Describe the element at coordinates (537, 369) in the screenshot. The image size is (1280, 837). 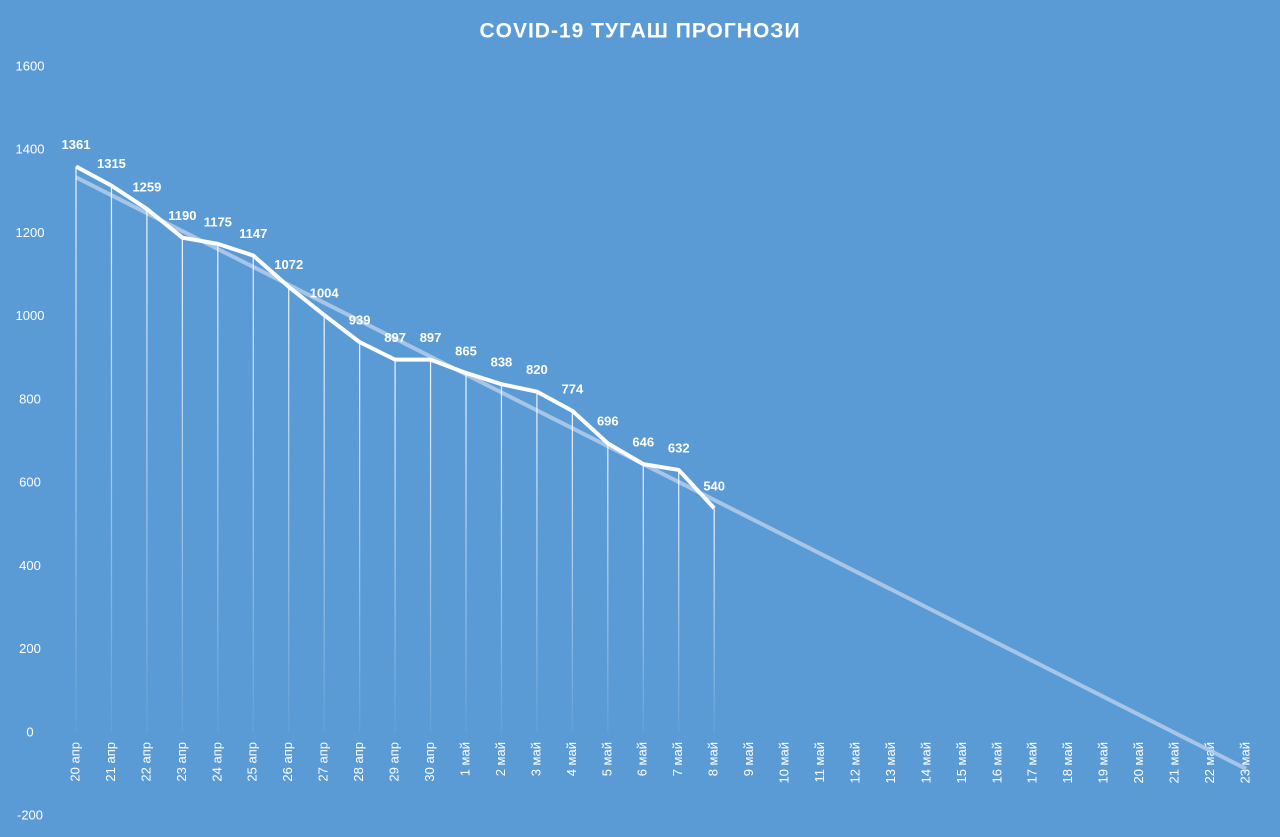
I see `data-label: 820` at that location.